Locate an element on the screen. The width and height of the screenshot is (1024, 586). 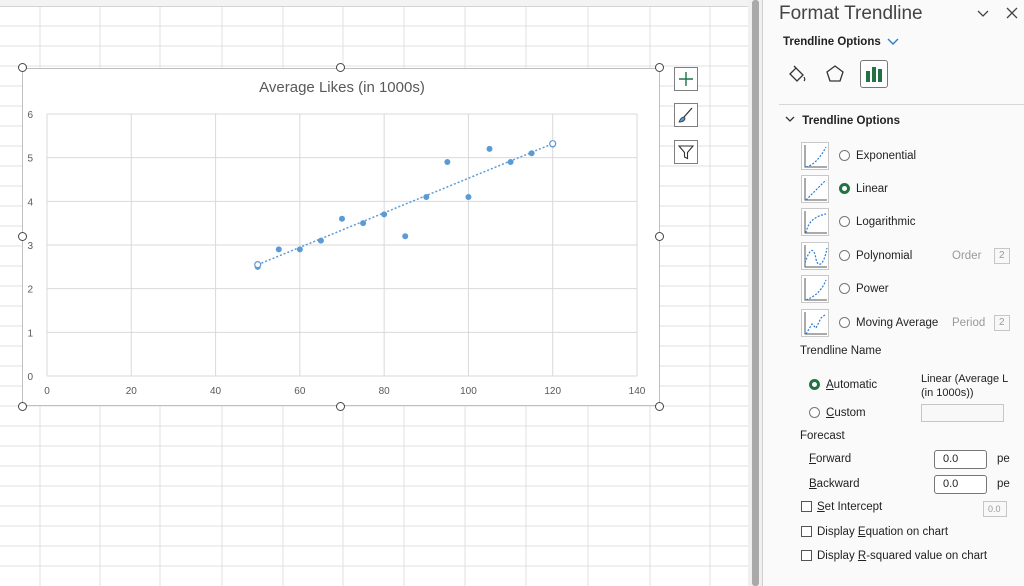
x-tick-label: 60 is located at coordinates (300, 391).